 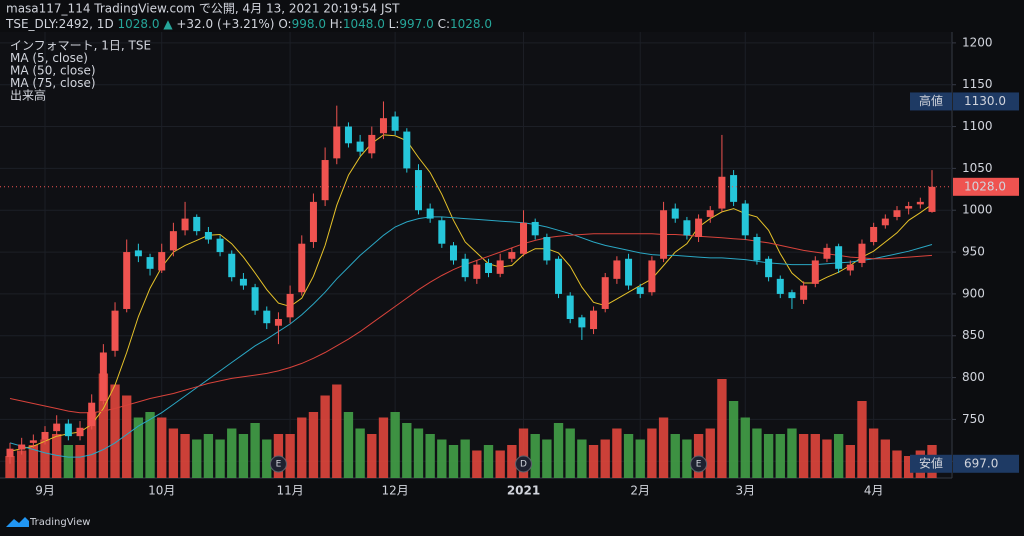 I want to click on legend-entry: MA (50, close), so click(x=53, y=71).